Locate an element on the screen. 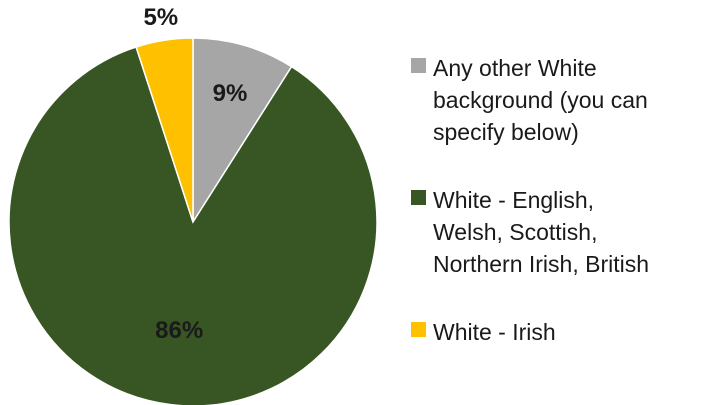  pie-data-labels: 9% 86% 5% is located at coordinates (195, 174).